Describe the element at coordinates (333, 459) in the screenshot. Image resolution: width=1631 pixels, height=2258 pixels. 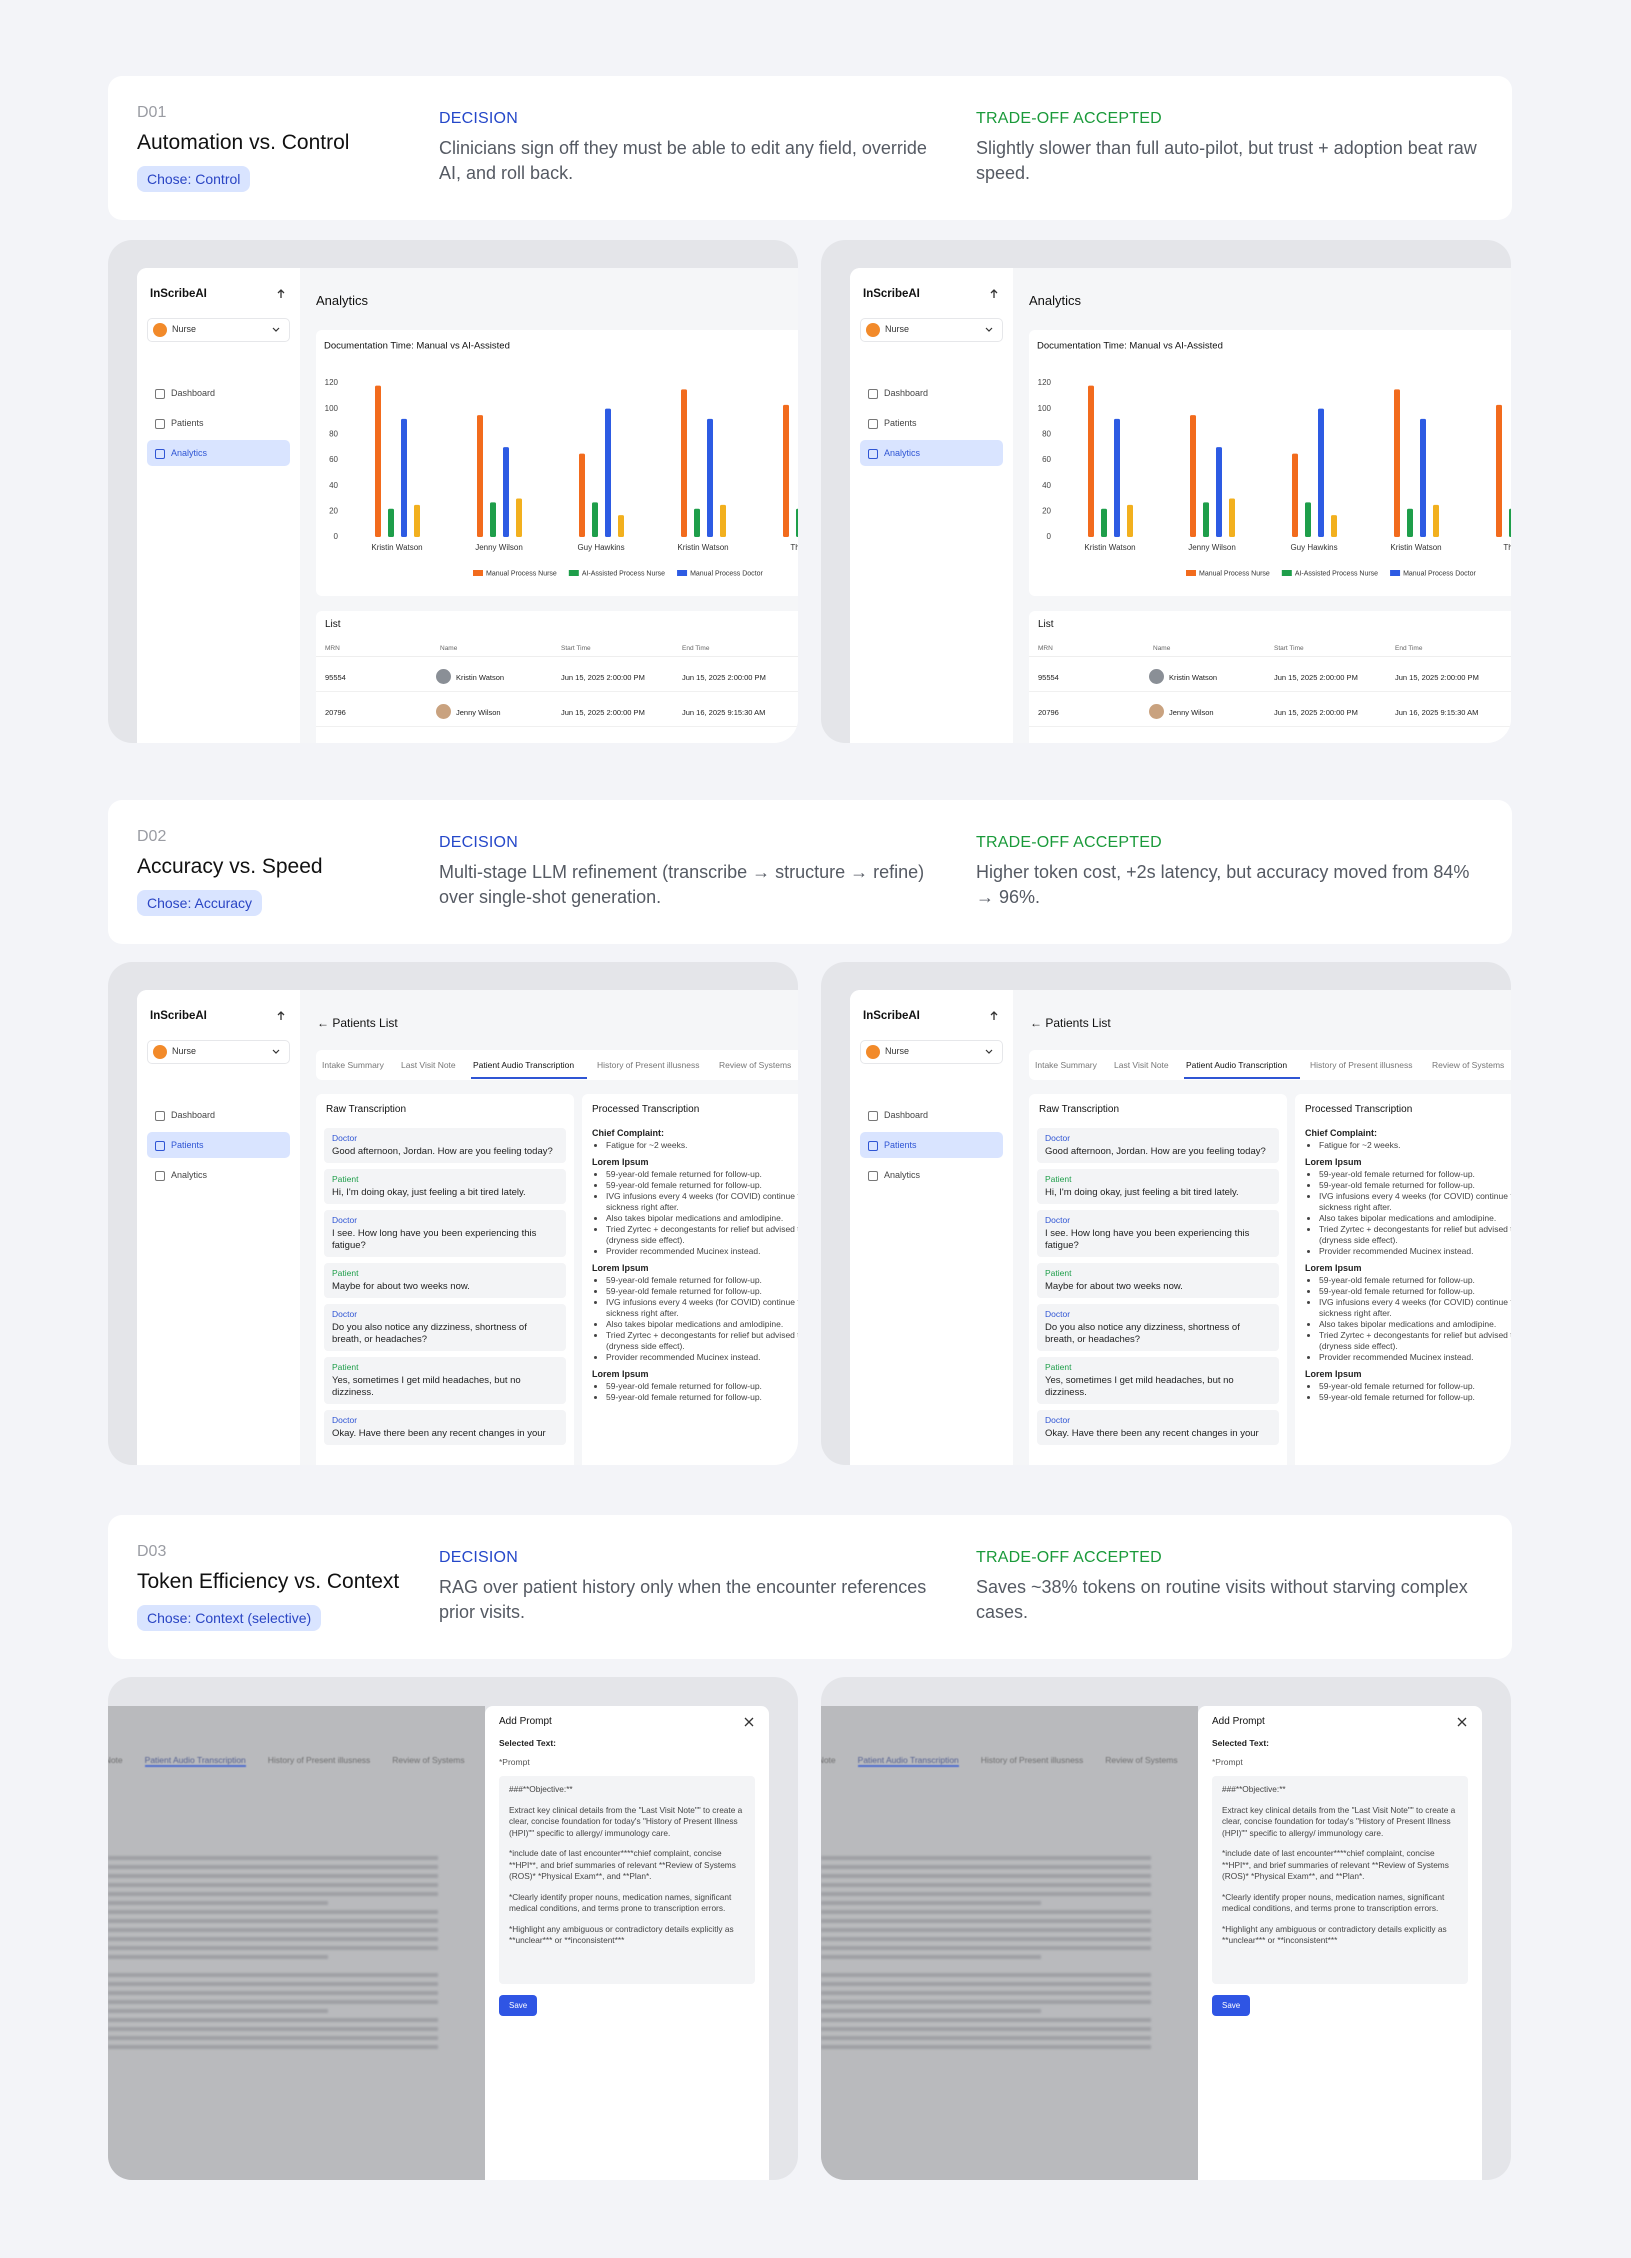
I see `y-tick-label: 60` at that location.